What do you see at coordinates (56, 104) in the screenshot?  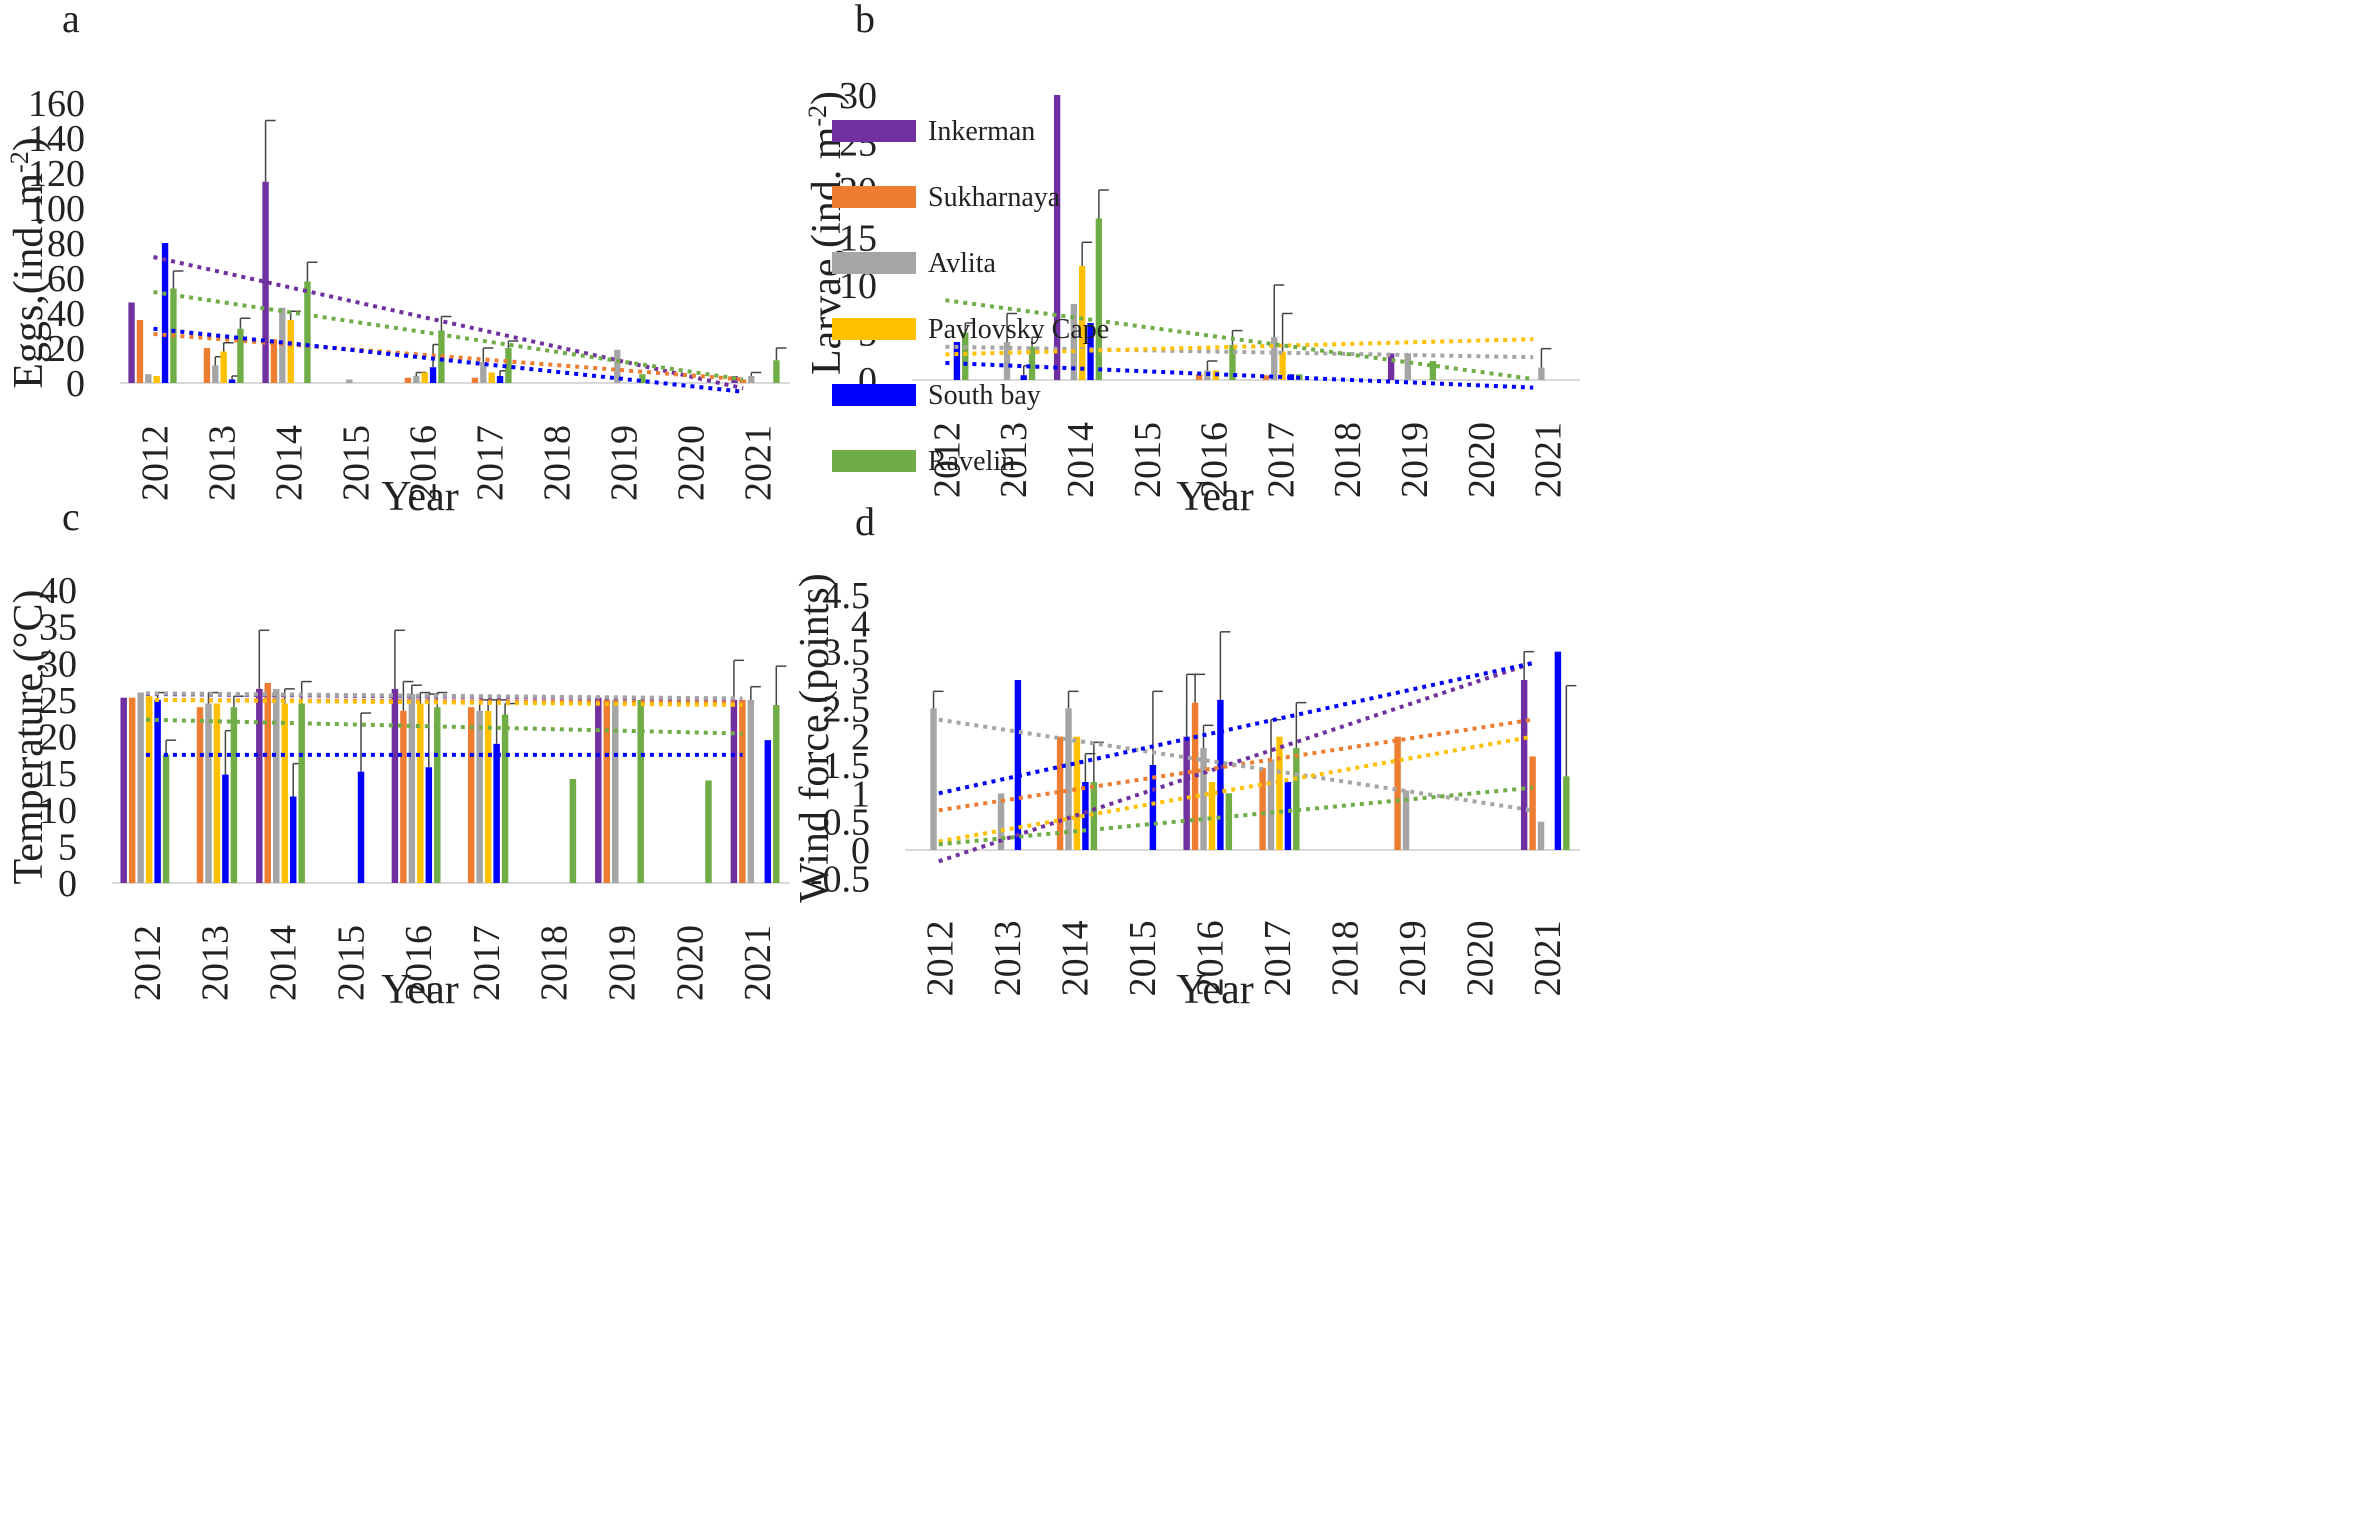 I see `y-tick-label: 160` at bounding box center [56, 104].